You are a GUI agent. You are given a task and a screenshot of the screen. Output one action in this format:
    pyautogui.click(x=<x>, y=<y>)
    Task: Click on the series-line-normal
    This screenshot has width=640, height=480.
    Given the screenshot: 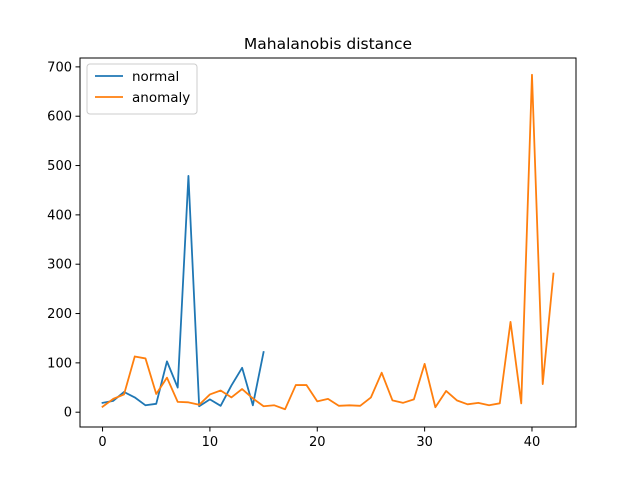 What is the action you would take?
    pyautogui.click(x=183, y=291)
    